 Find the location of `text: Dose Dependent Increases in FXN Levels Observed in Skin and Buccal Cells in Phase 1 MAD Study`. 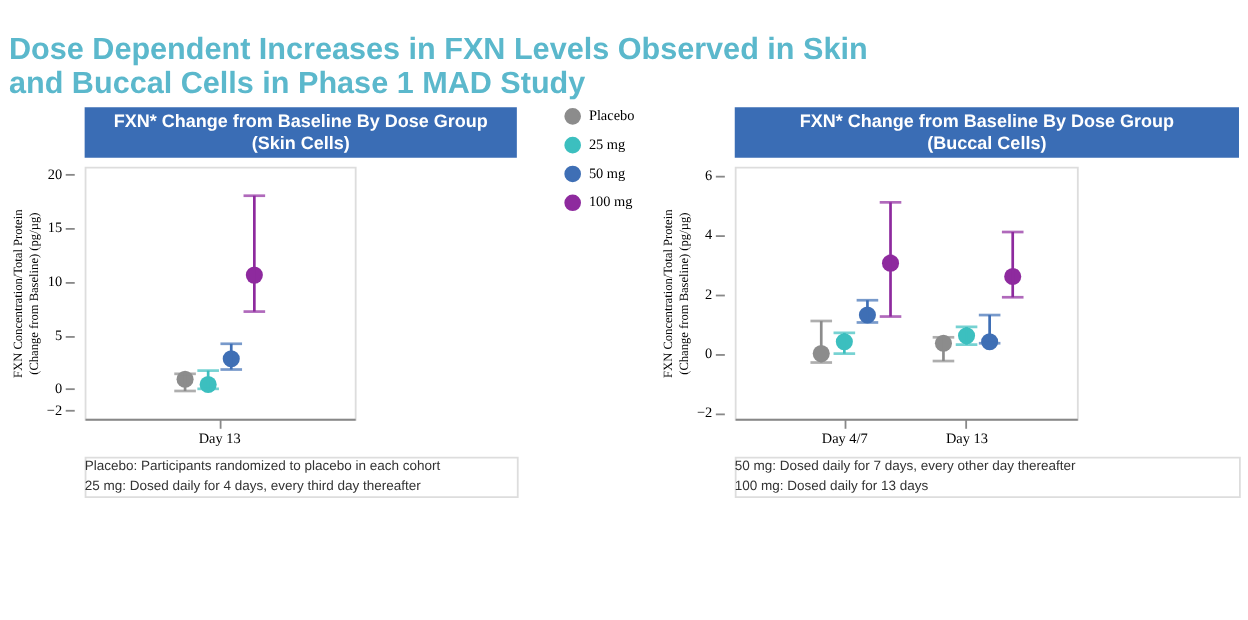

text: Dose Dependent Increases in FXN Levels Observed in Skin and Buccal Cells in Phase 1 MAD Study is located at coordinates (438, 66).